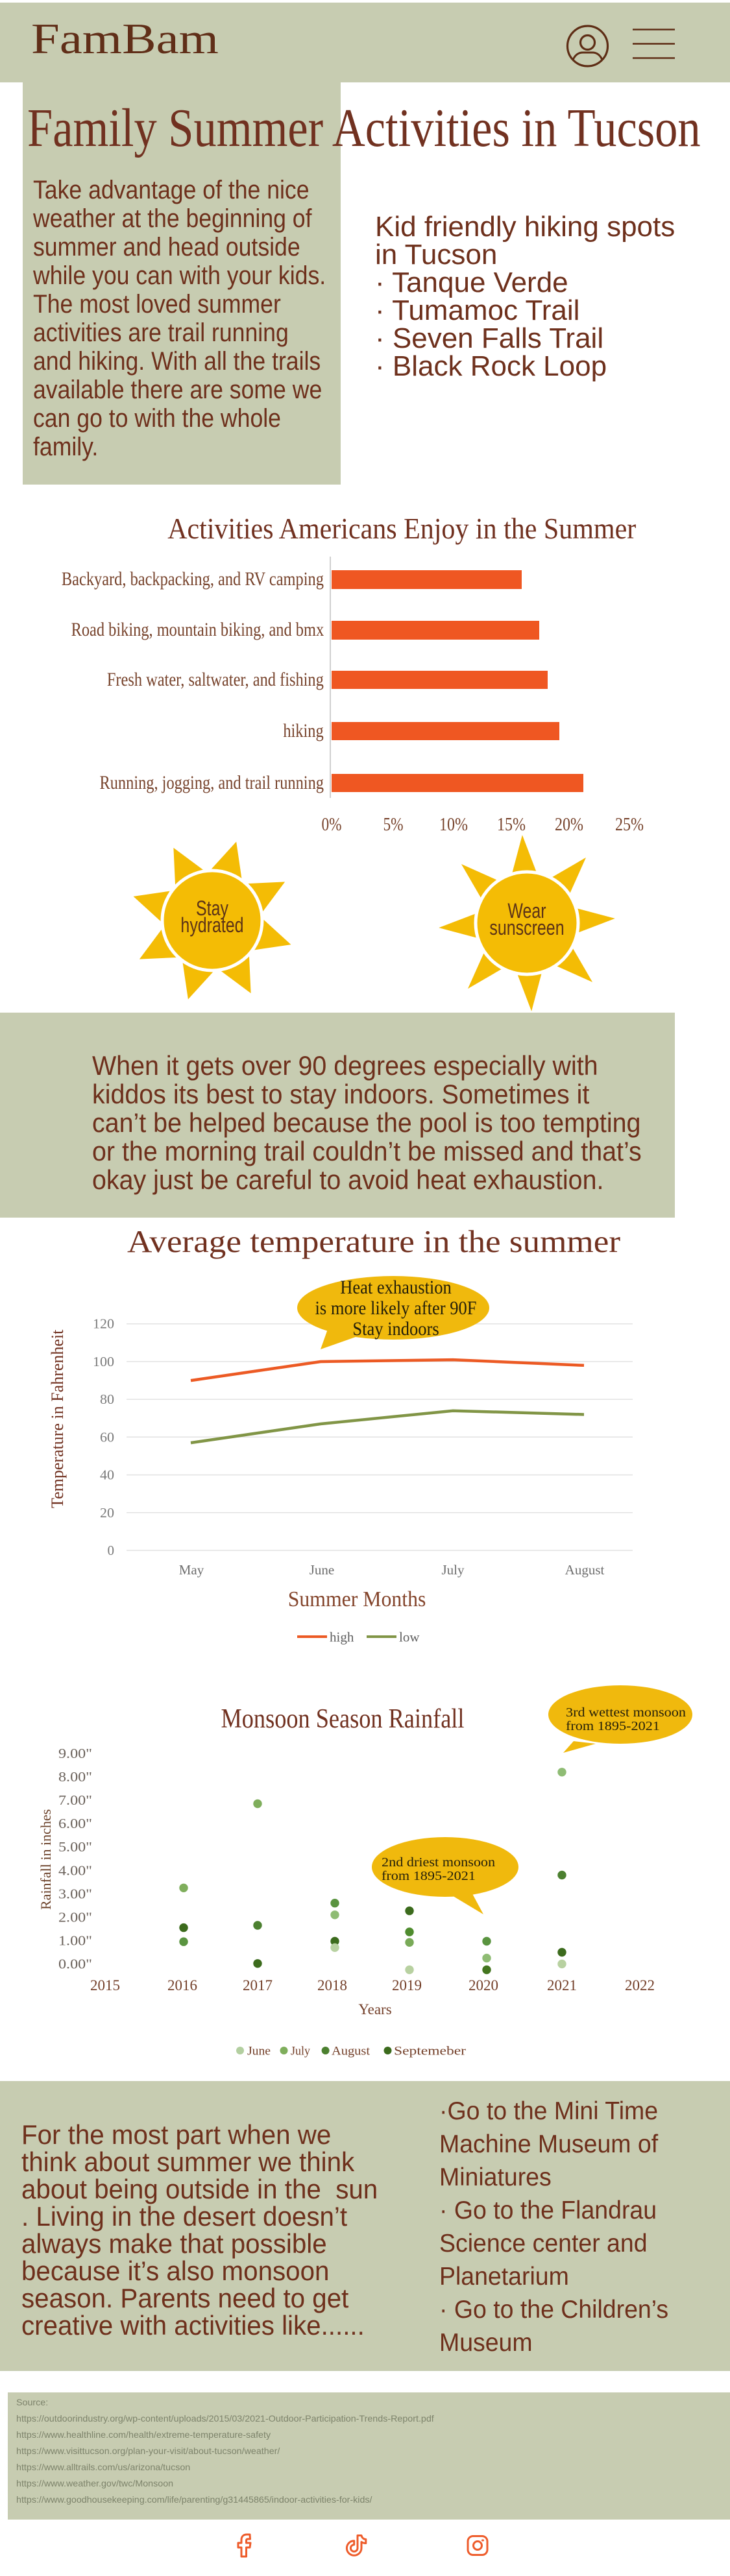  What do you see at coordinates (342, 1637) in the screenshot?
I see `svg-text: high` at bounding box center [342, 1637].